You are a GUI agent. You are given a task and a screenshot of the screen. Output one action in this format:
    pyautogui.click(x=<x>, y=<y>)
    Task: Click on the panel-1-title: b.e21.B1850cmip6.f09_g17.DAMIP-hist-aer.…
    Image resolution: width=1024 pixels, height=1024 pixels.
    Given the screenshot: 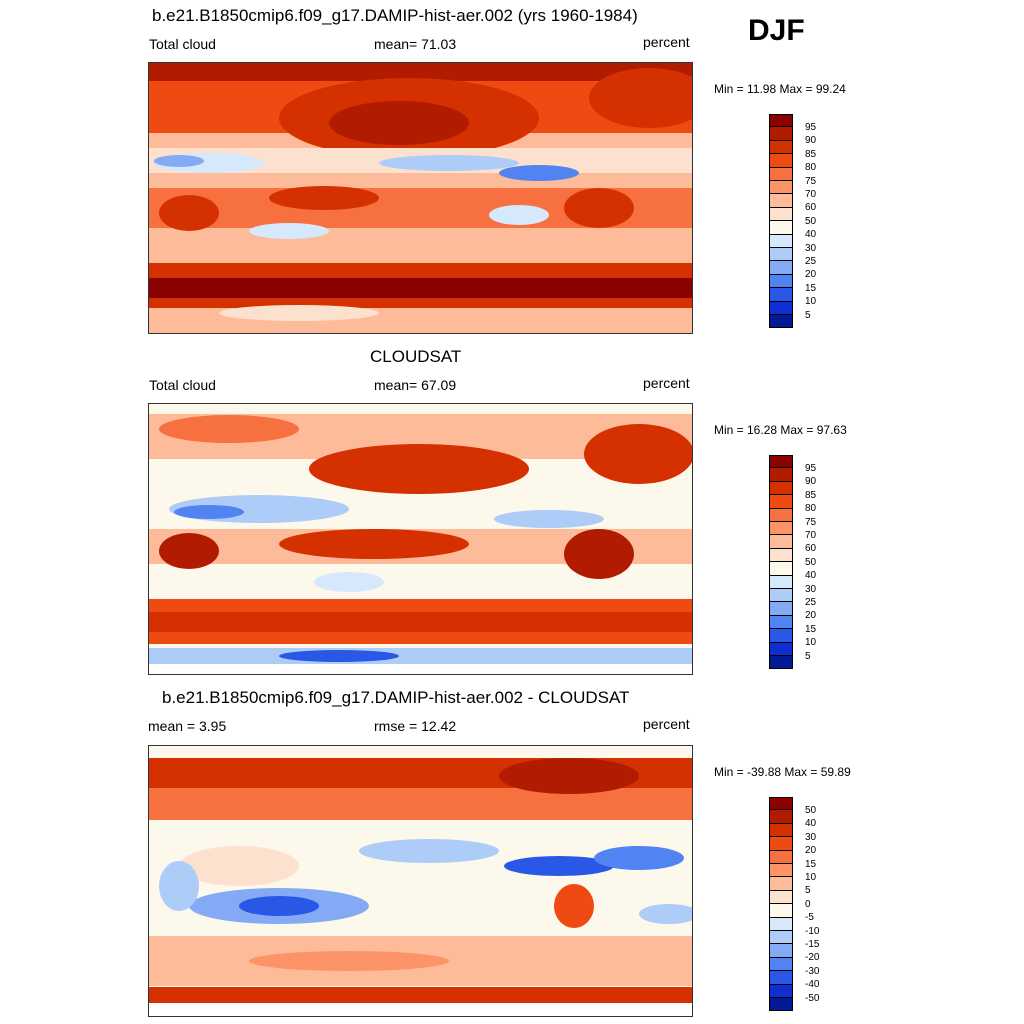 What is the action you would take?
    pyautogui.click(x=395, y=15)
    